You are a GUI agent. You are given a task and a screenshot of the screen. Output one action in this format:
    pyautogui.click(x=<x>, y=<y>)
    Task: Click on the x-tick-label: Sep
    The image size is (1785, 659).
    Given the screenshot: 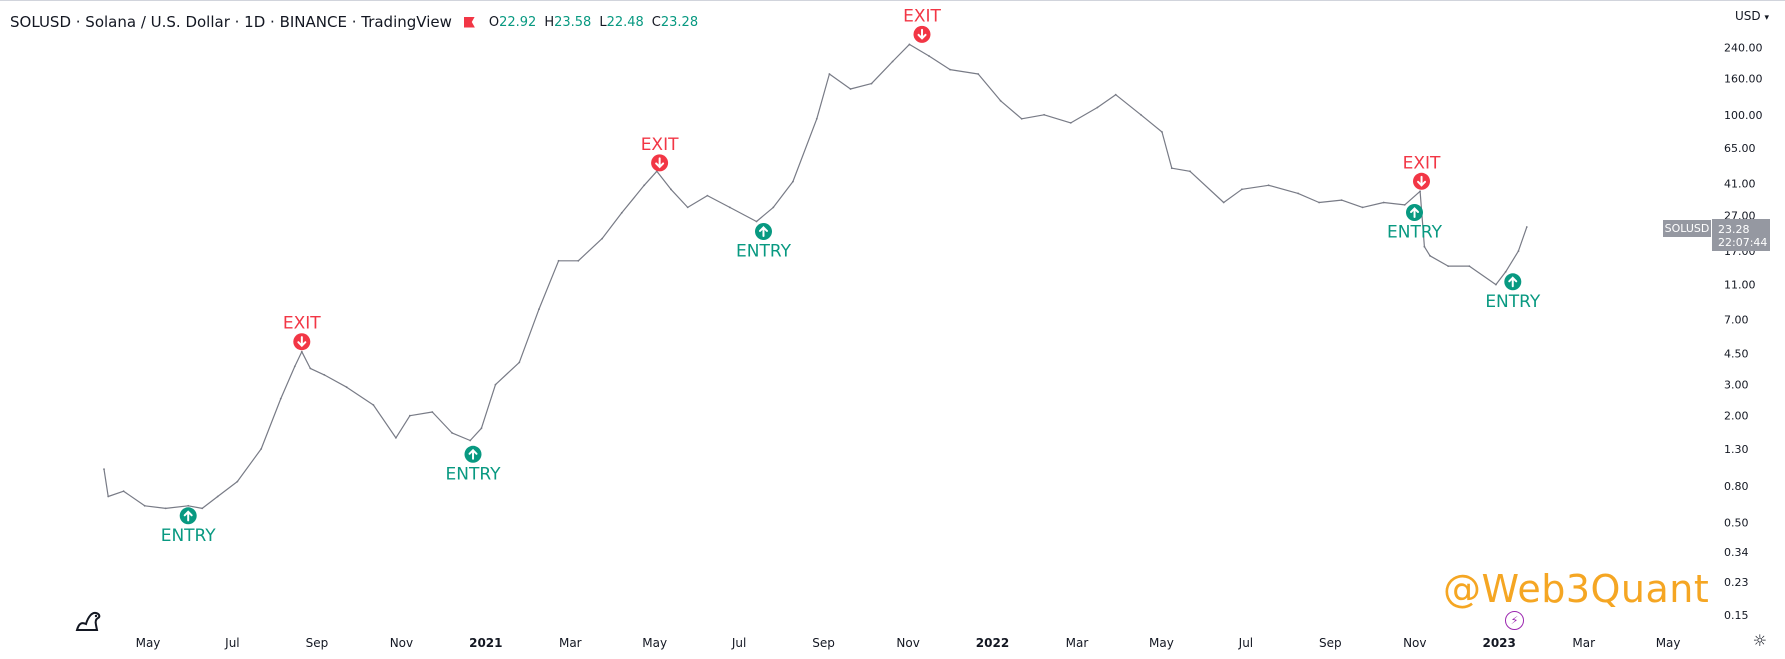 What is the action you would take?
    pyautogui.click(x=1330, y=643)
    